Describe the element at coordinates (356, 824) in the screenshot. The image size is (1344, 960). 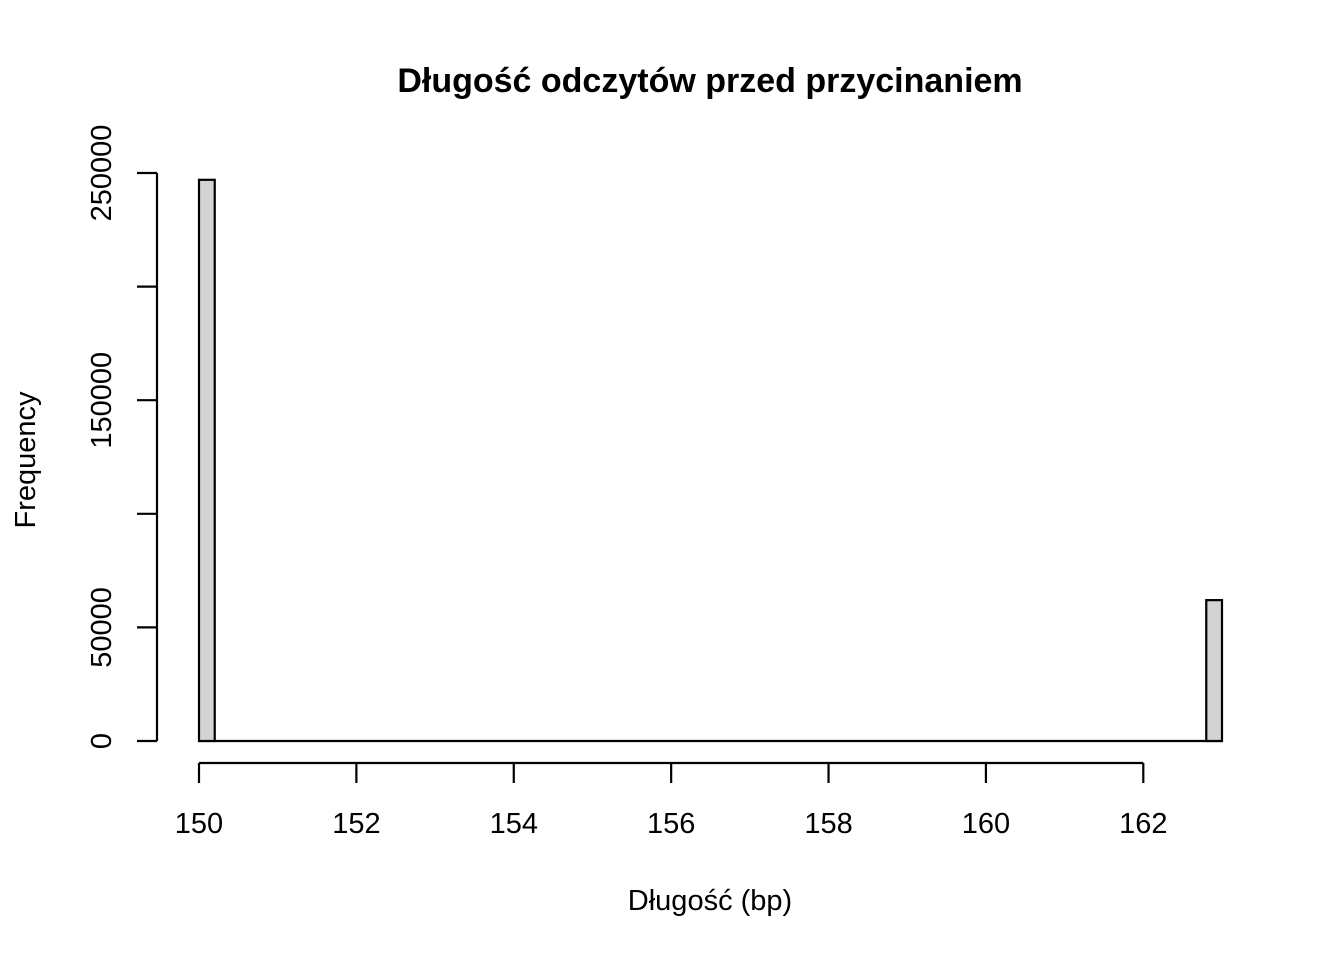
I see `x-tick-label: 152` at that location.